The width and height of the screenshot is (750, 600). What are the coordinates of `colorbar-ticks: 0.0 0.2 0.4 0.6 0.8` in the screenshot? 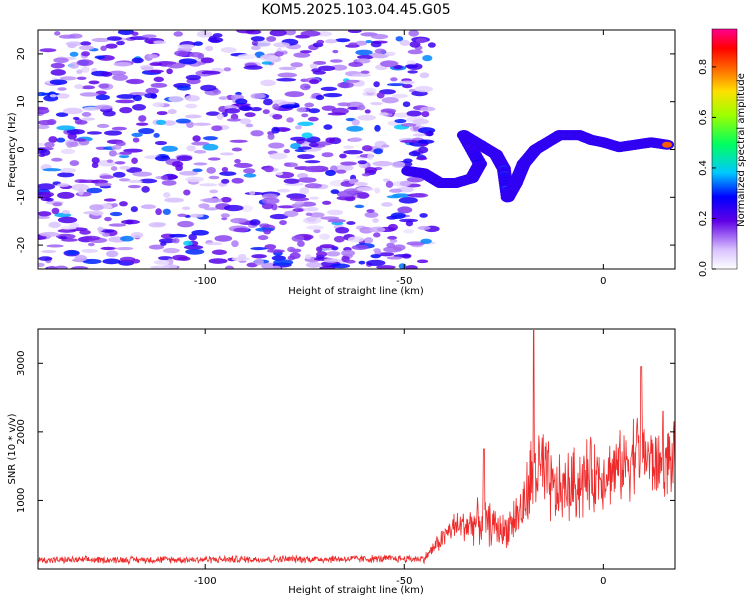 It's located at (707, 168).